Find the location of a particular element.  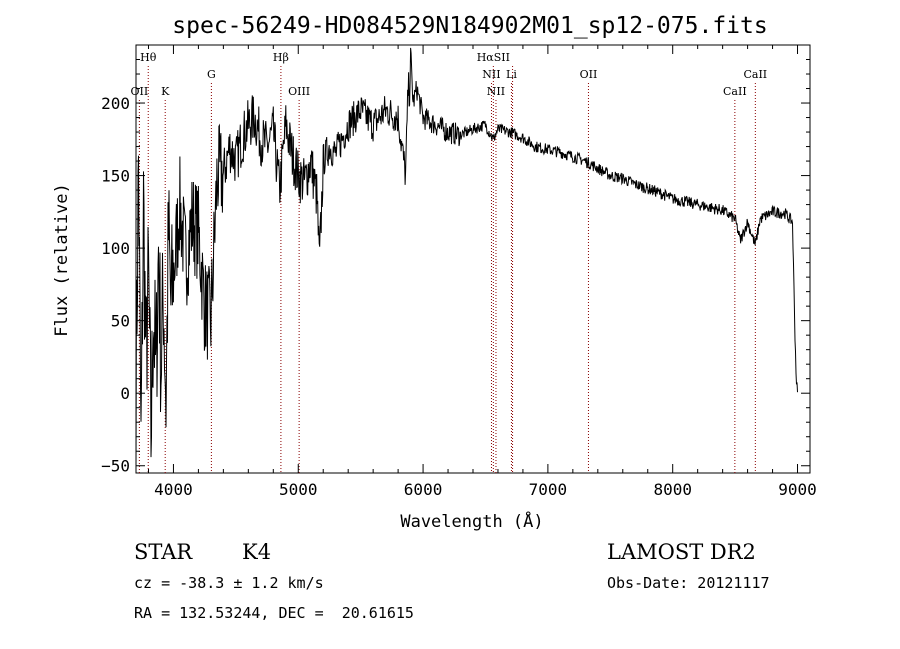

y-axis-label: Flux (relative) is located at coordinates (62, 260).